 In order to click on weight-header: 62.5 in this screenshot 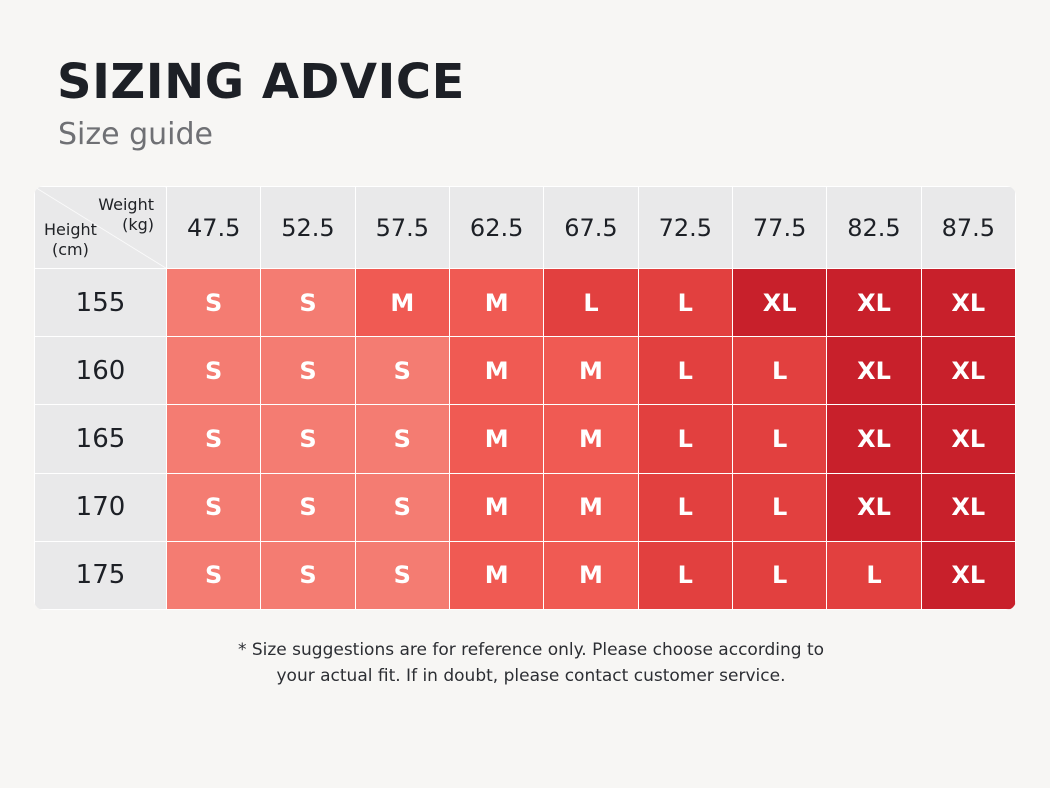, I will do `click(496, 227)`.